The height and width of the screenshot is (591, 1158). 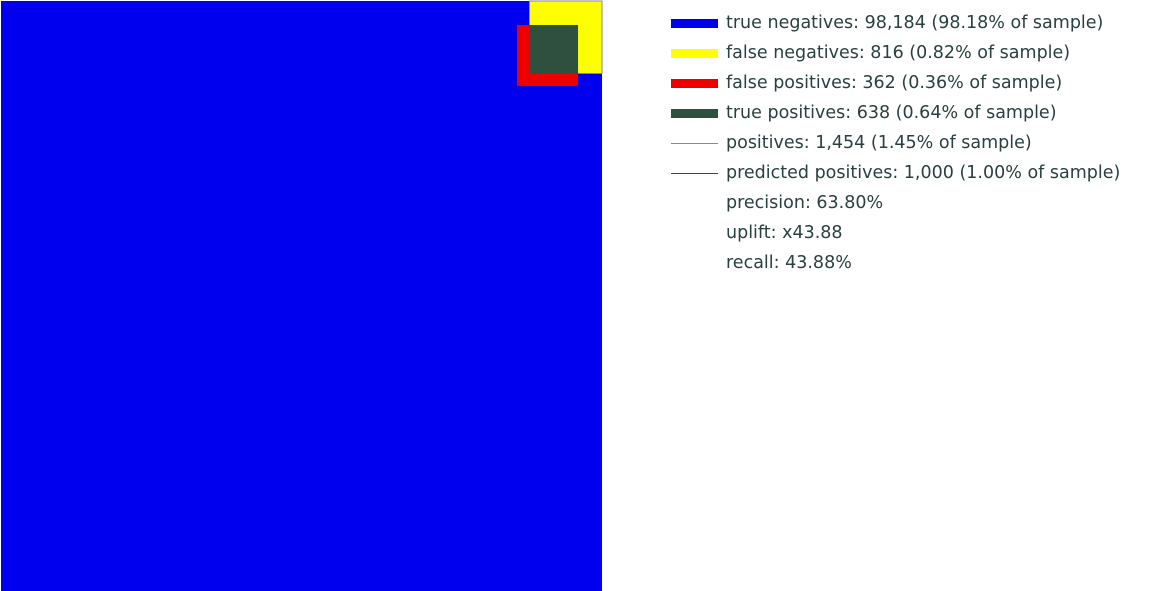 I want to click on legend-label-false-positives: false positives: 362 (0.36% of sample), so click(x=894, y=83).